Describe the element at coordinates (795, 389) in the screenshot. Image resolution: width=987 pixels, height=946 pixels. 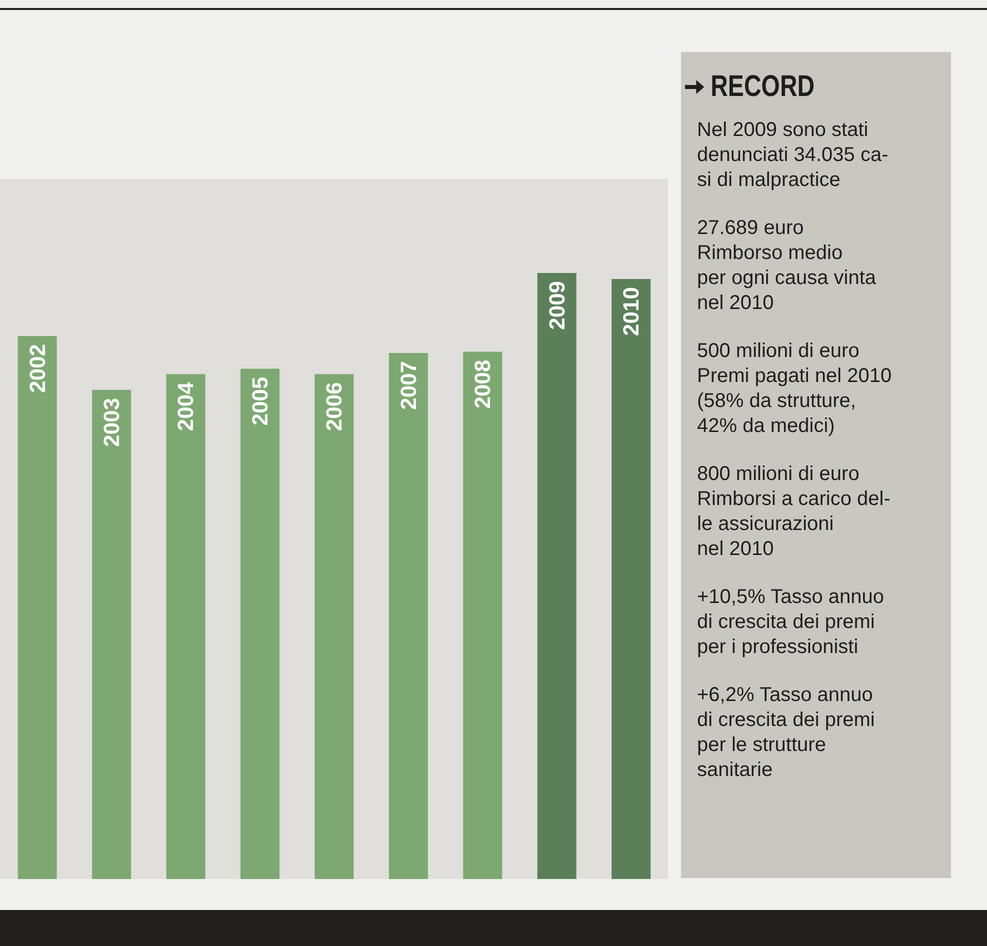
I see `text: 500 milioni di euro Premi pagati nel 2010 (58% da strutture, 42% da medici)` at that location.